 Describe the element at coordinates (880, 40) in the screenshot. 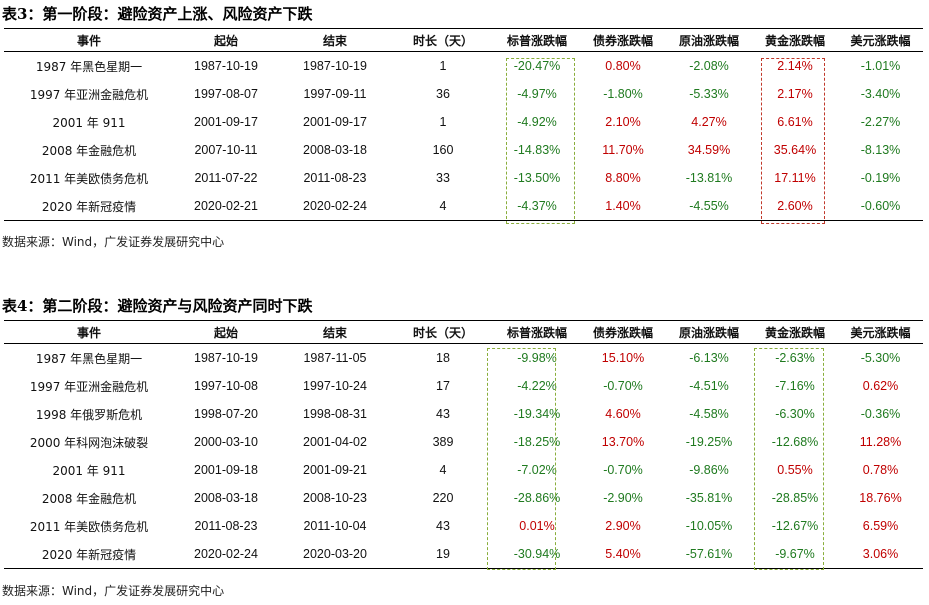

I see `col-header-usd: 美元涨跌幅` at that location.